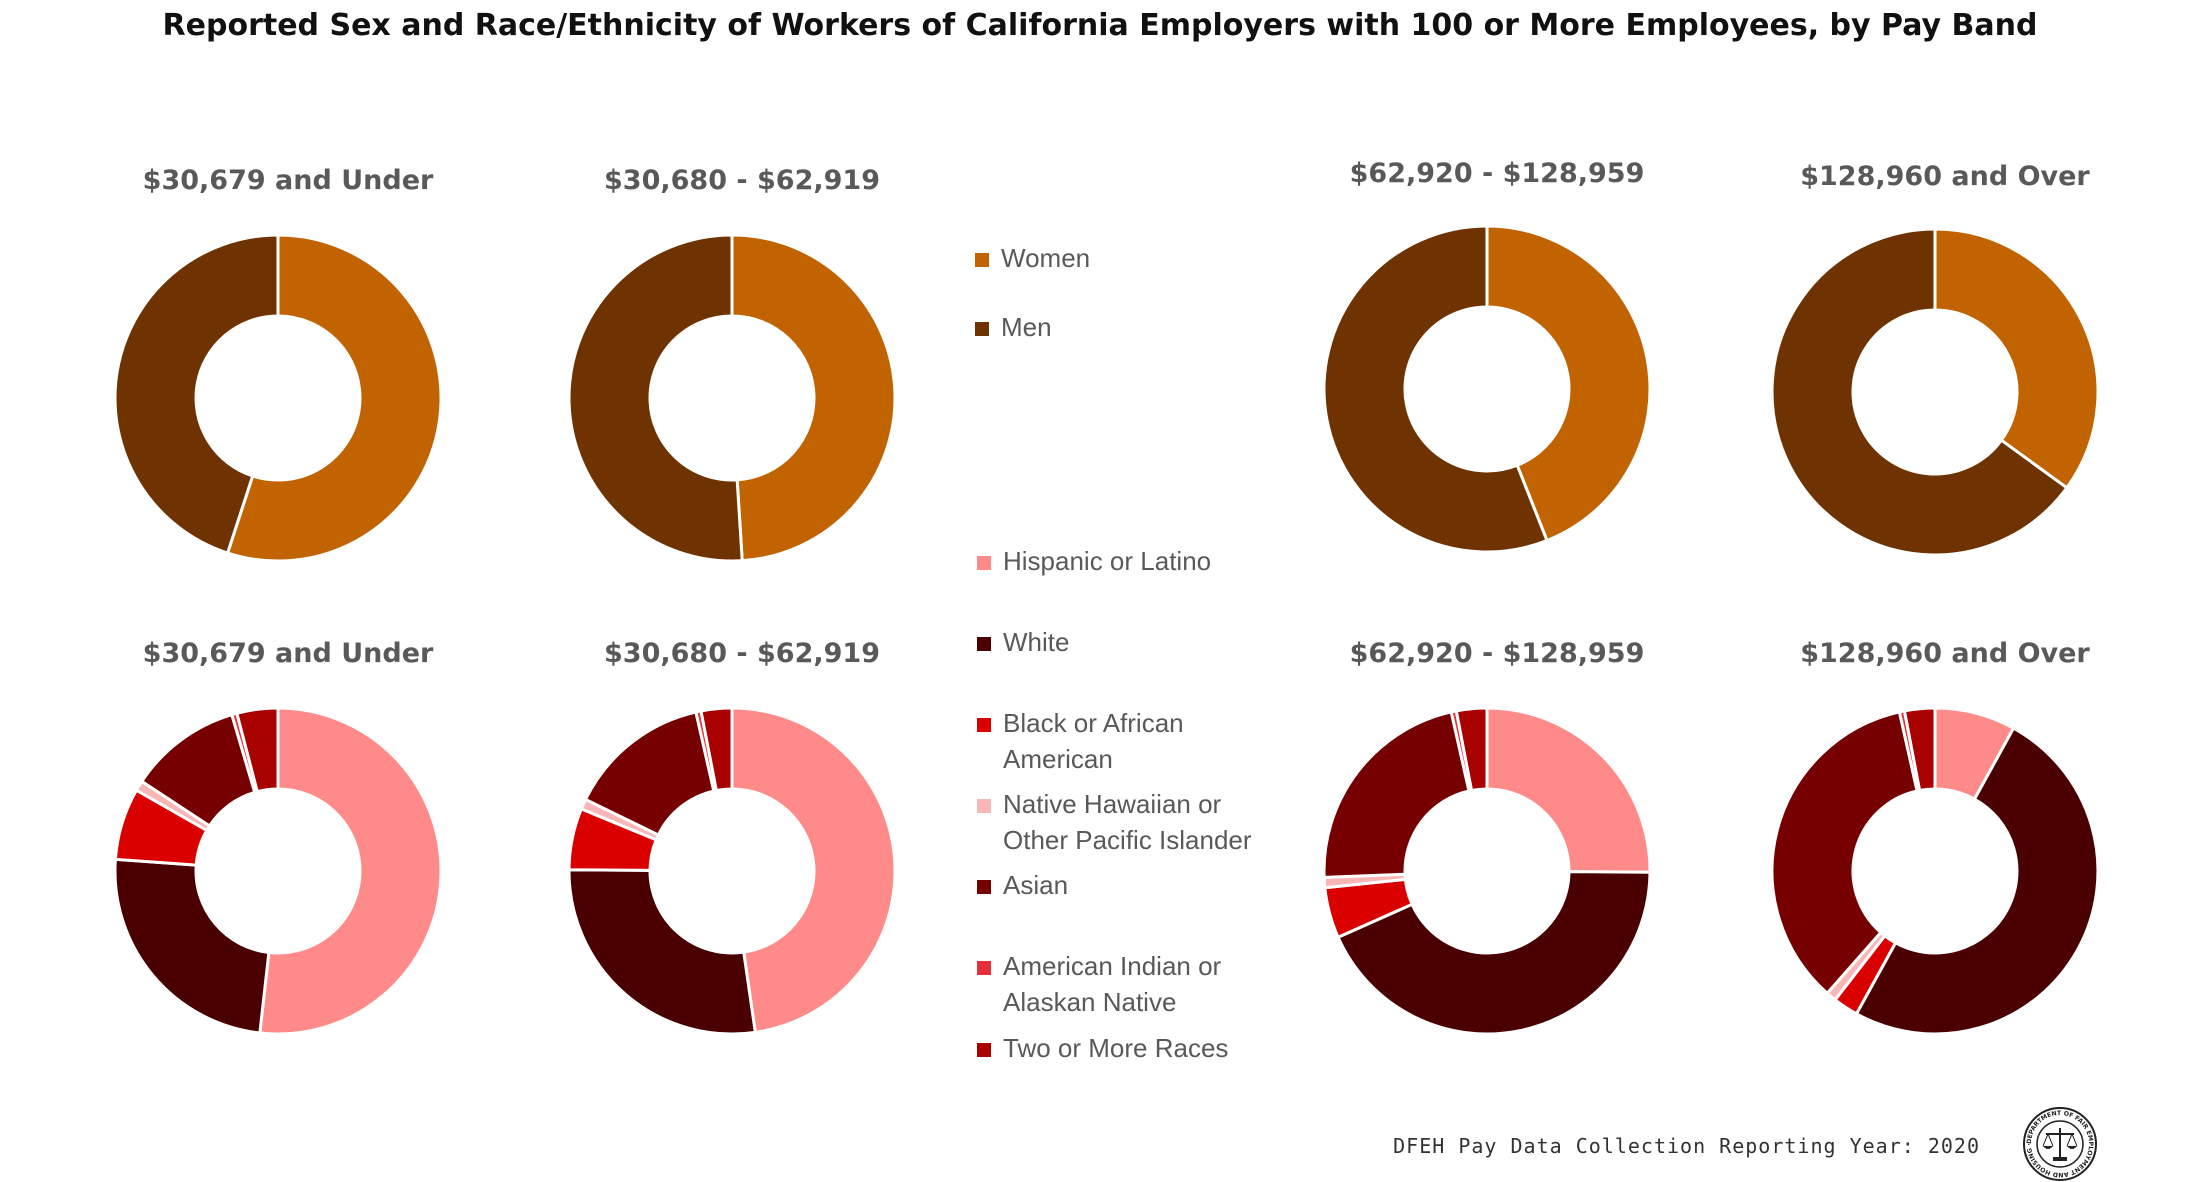  I want to click on chart-title-race-4: $128,960 and Over, so click(1945, 653).